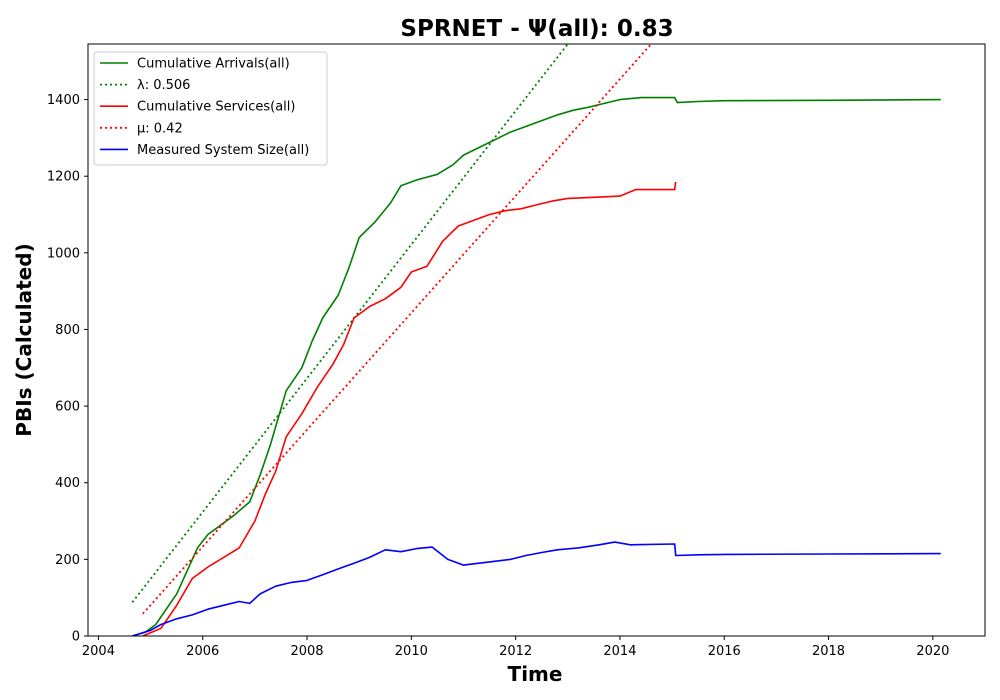 The width and height of the screenshot is (1000, 700). I want to click on y-tick-label: 1200, so click(63, 177).